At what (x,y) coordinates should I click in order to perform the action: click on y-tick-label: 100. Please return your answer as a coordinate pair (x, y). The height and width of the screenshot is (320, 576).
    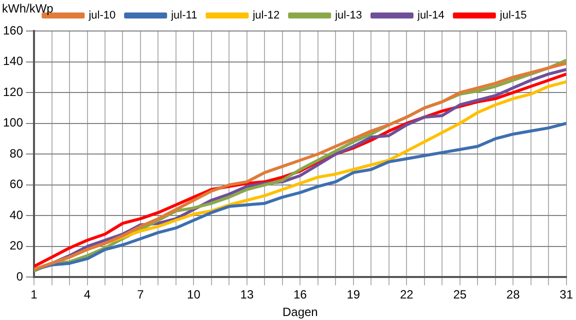
    Looking at the image, I should click on (13, 123).